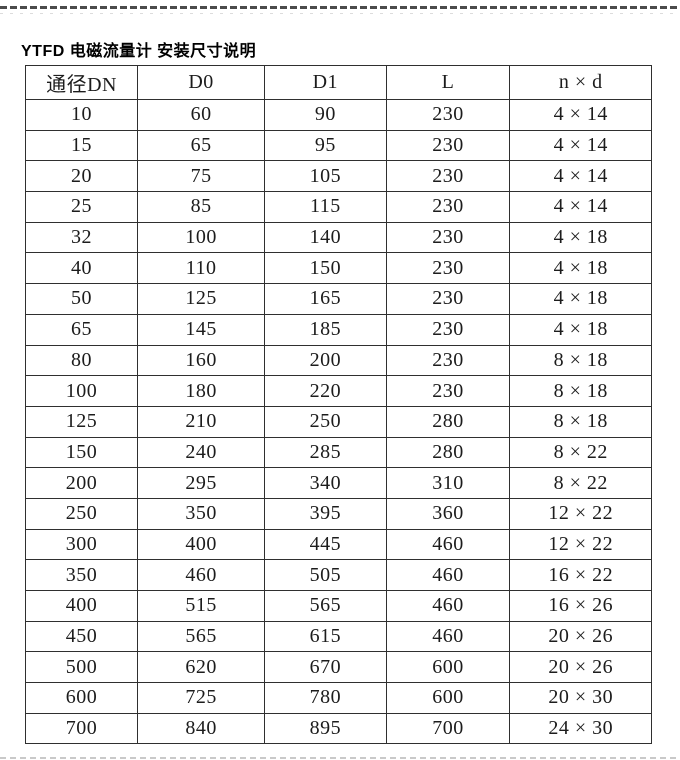 The width and height of the screenshot is (680, 760). Describe the element at coordinates (81, 360) in the screenshot. I see `table-cell: 80` at that location.